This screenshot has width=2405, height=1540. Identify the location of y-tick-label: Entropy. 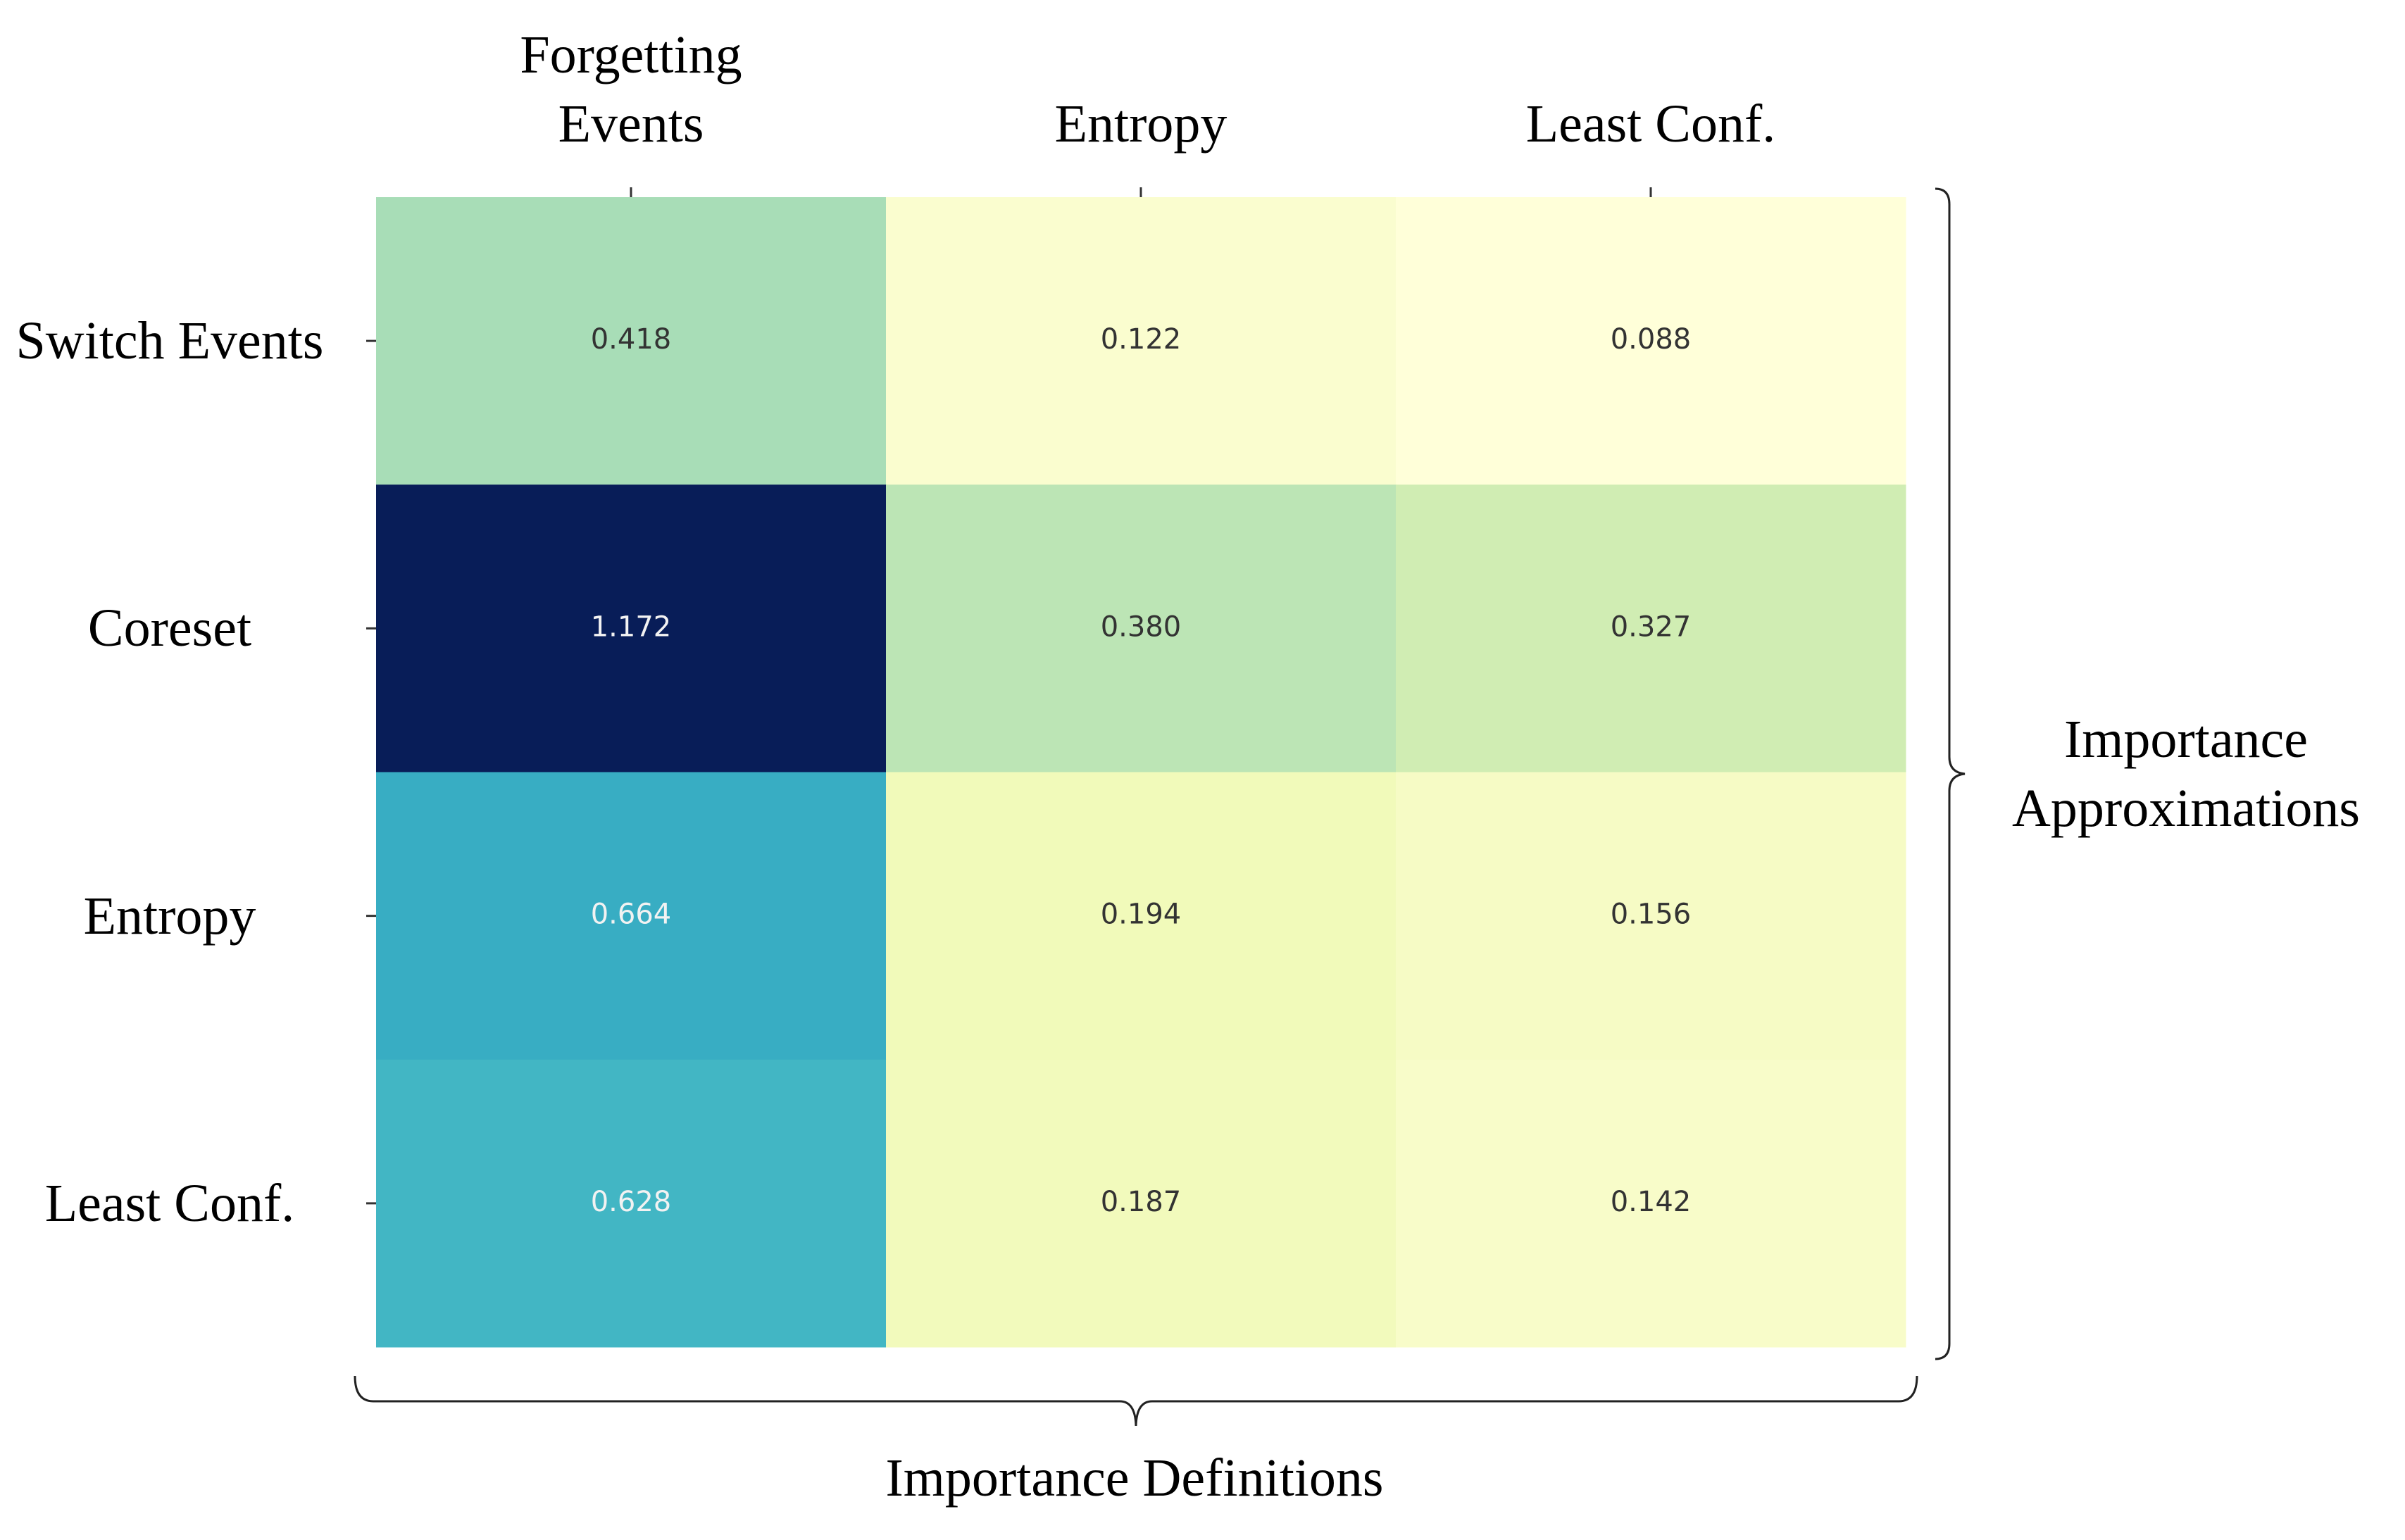
(169, 916).